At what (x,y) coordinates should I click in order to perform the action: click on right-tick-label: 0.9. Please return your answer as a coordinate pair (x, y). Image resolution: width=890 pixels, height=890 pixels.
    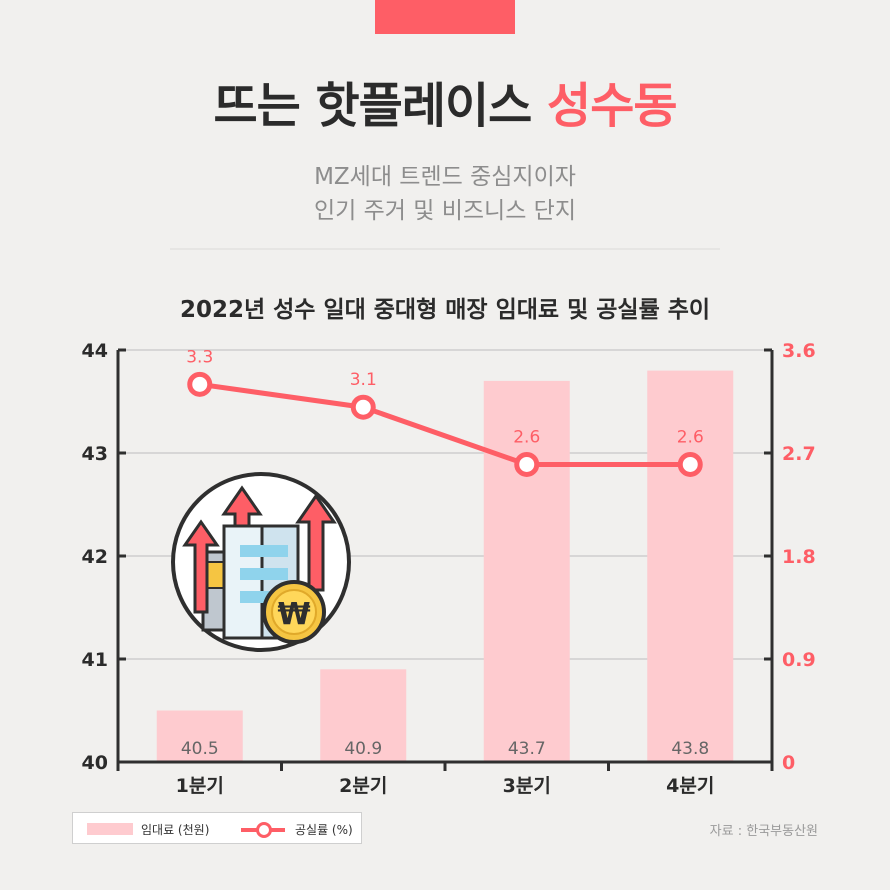
    Looking at the image, I should click on (799, 660).